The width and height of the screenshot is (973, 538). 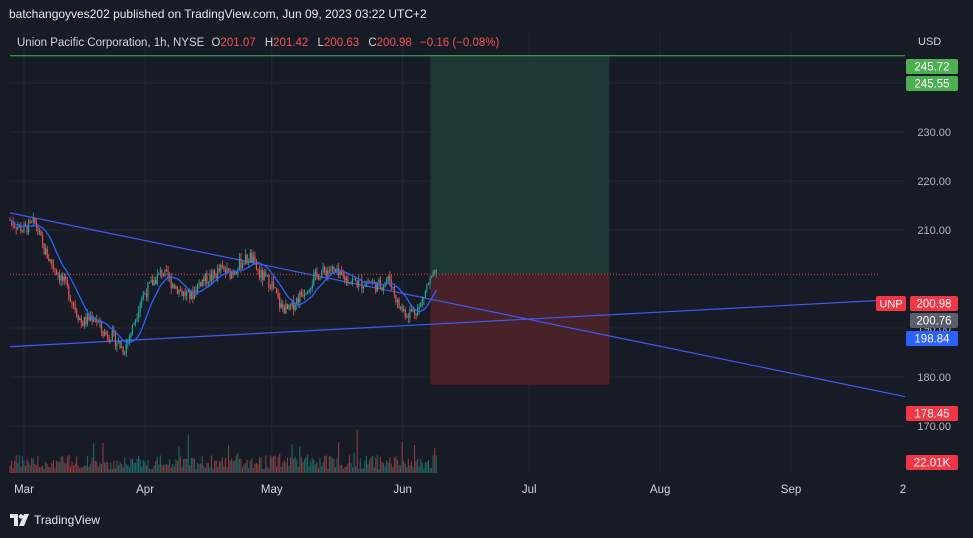 I want to click on badge-volume: 22.01K, so click(x=932, y=462).